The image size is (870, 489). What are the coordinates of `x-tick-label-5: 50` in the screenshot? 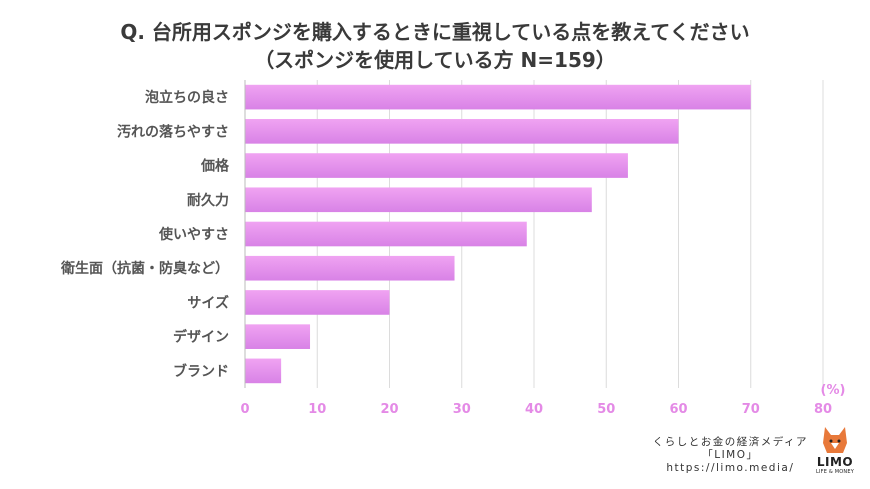 It's located at (606, 409).